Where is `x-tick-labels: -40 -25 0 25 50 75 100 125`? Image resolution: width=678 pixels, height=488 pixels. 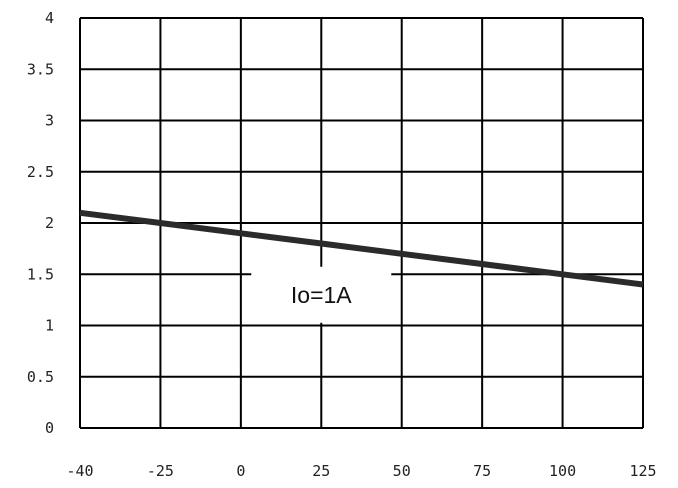 x-tick-labels: -40 -25 0 25 50 75 100 125 is located at coordinates (361, 471).